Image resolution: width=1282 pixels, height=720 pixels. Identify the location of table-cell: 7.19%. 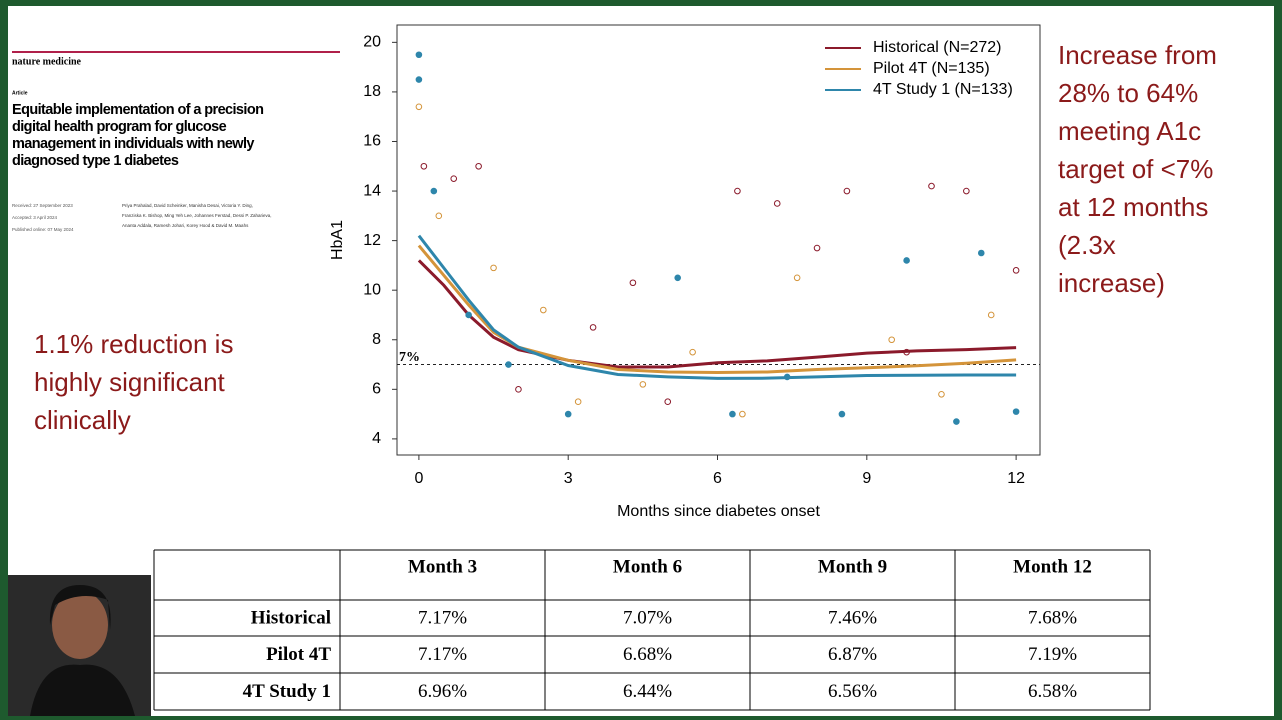
(1052, 654).